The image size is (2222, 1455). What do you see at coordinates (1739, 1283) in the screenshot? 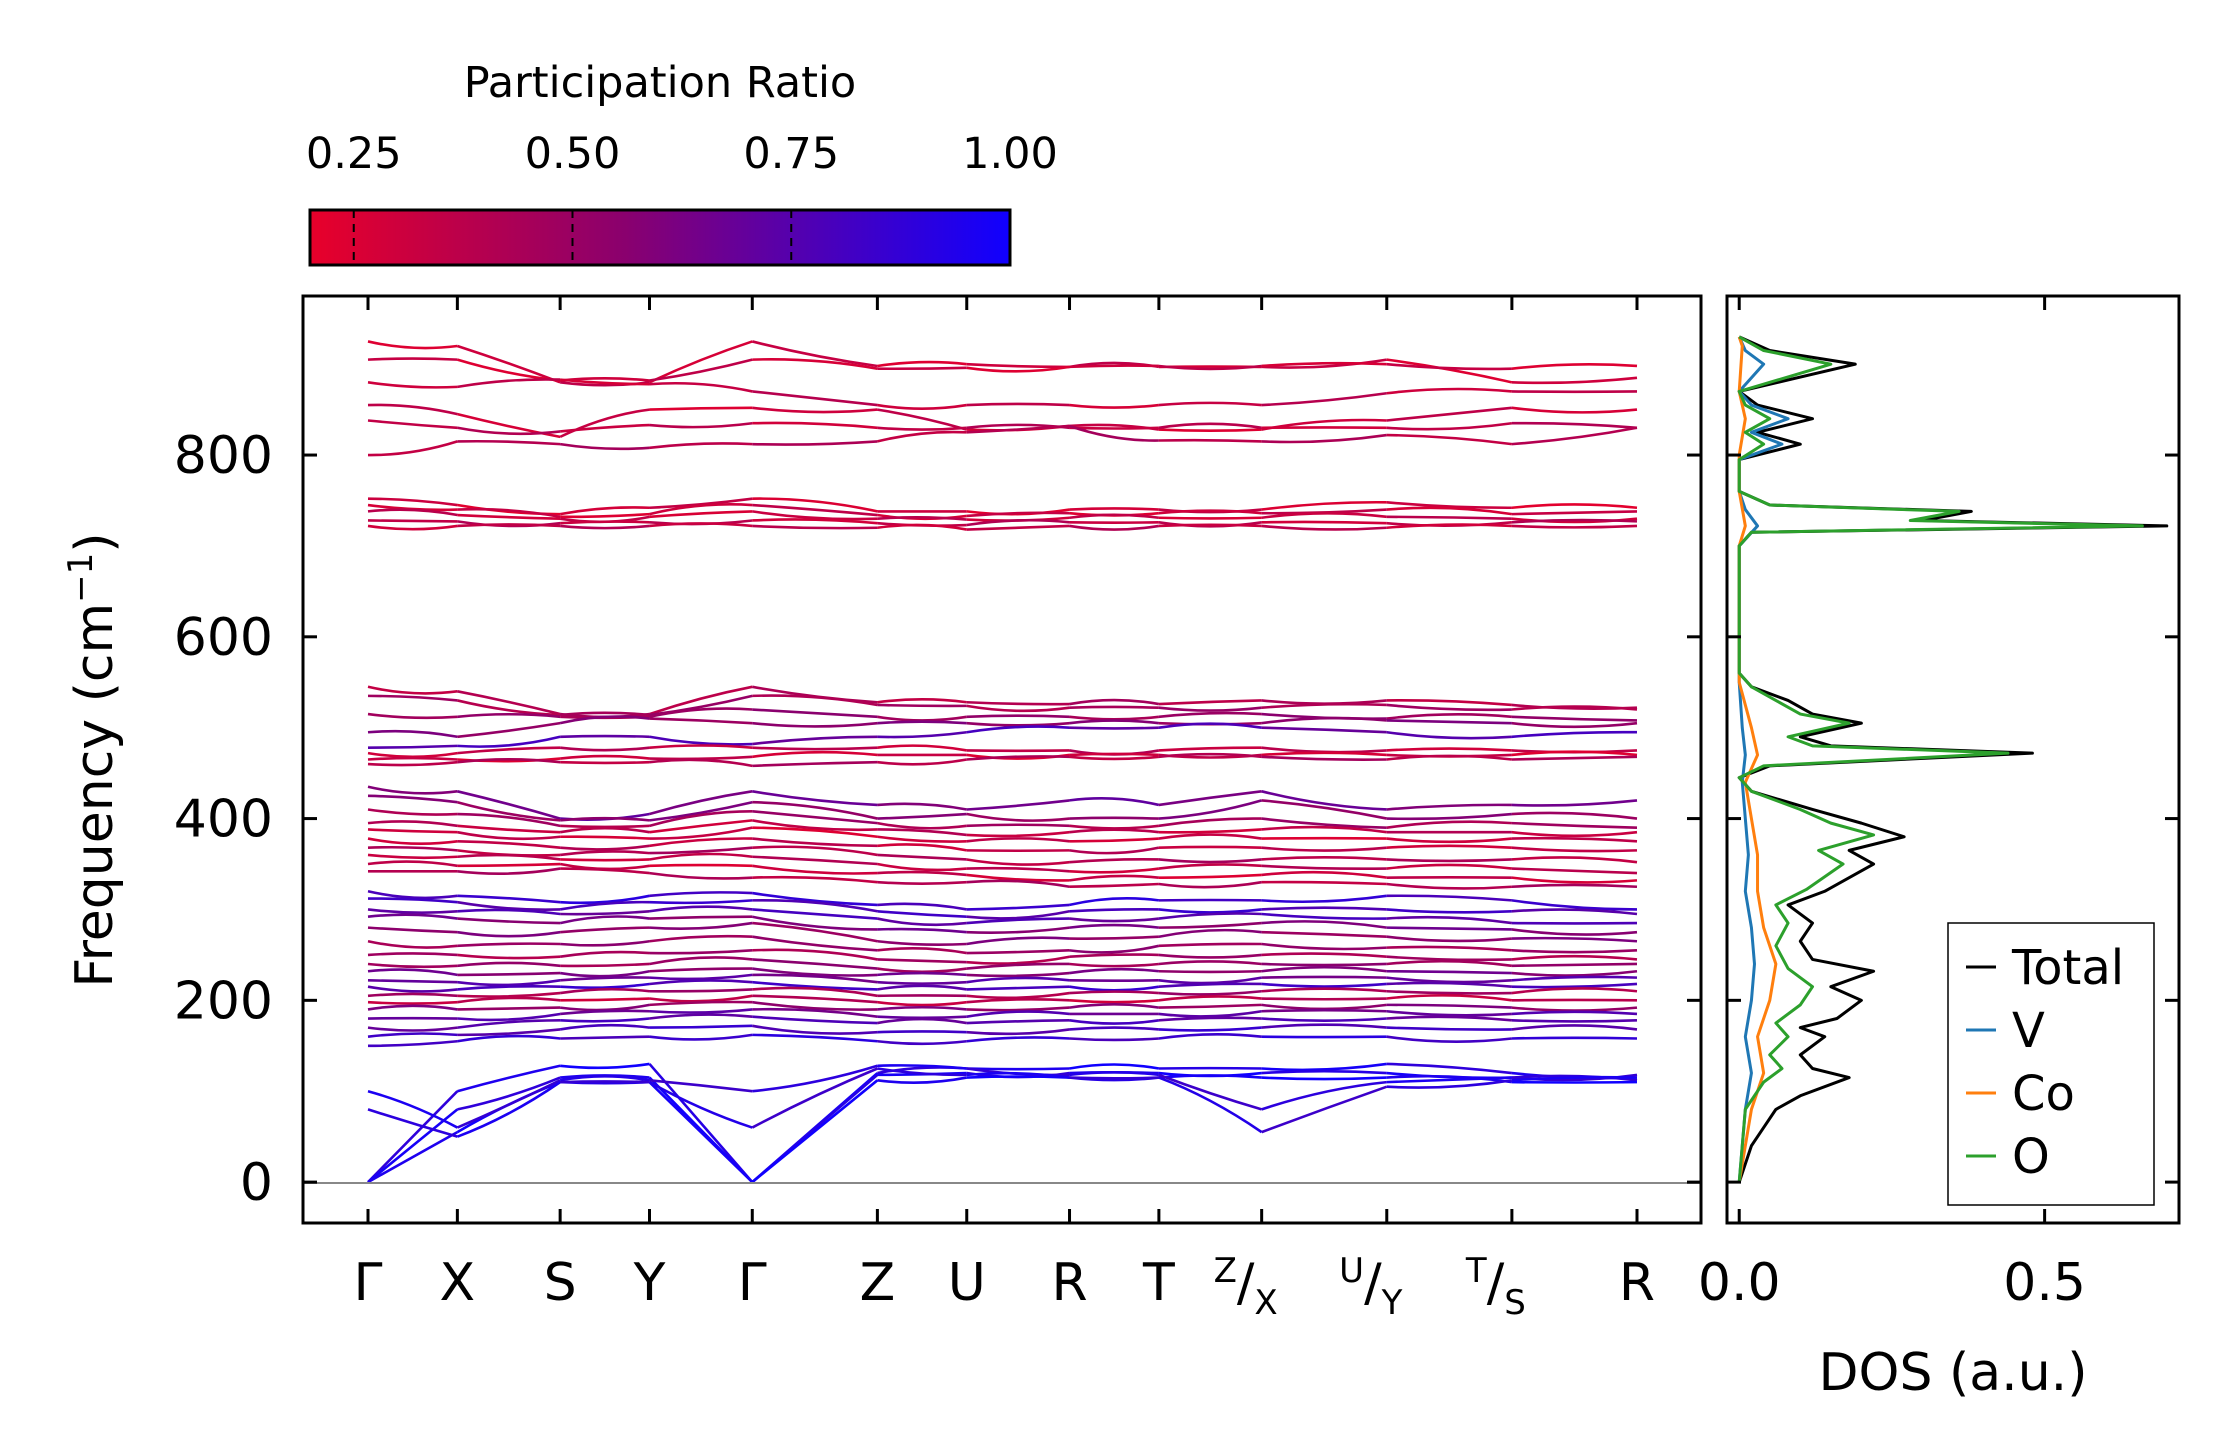
I see `dos-x-tick-label: 0.0` at bounding box center [1739, 1283].